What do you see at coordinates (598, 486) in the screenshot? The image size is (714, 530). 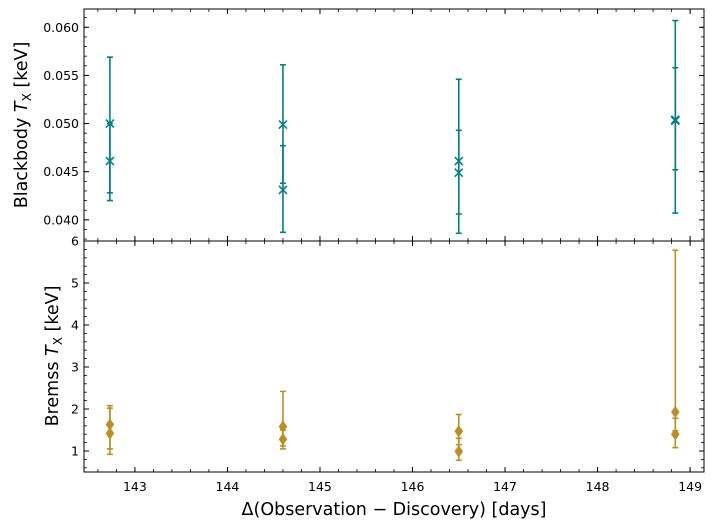 I see `x-tick-label: 148` at bounding box center [598, 486].